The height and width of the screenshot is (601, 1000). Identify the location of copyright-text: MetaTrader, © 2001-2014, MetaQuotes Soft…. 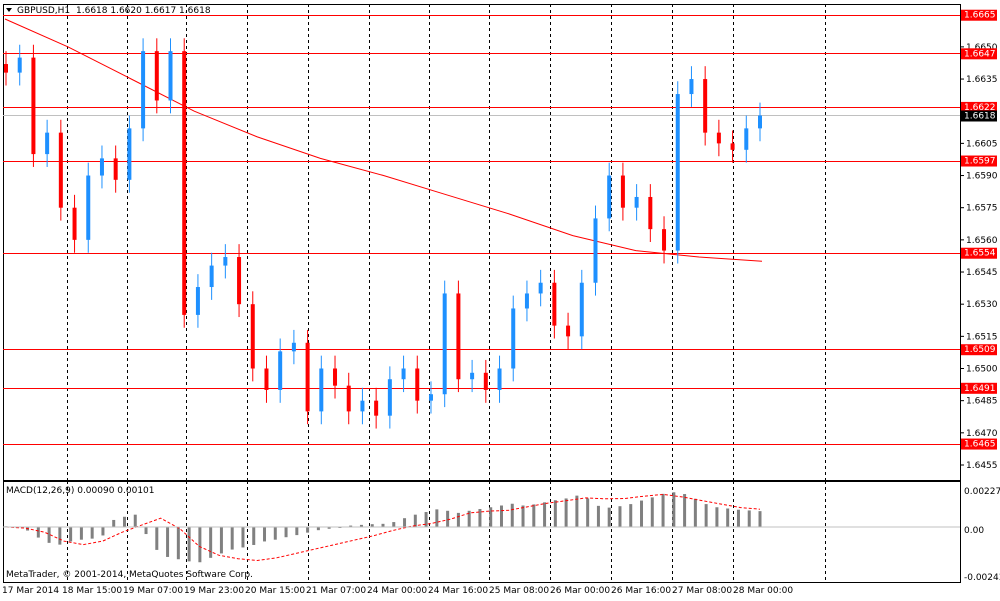
(129, 575).